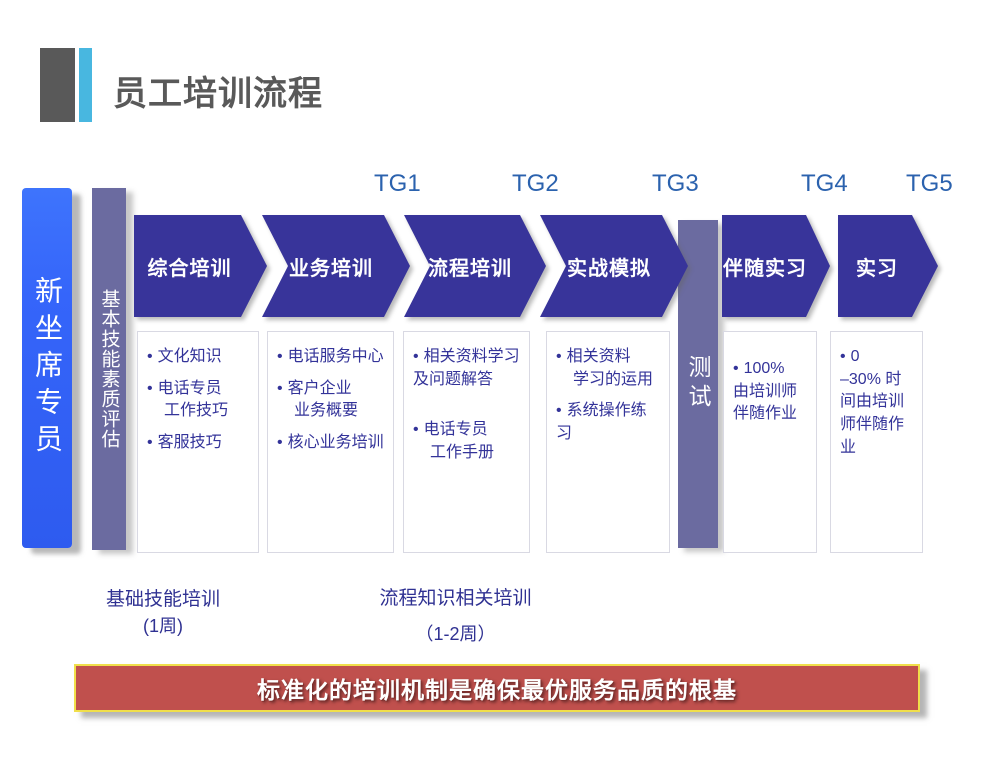 The height and width of the screenshot is (759, 1000). Describe the element at coordinates (770, 442) in the screenshot. I see `detail-box-5: • 100% 由培训师伴随作业` at that location.